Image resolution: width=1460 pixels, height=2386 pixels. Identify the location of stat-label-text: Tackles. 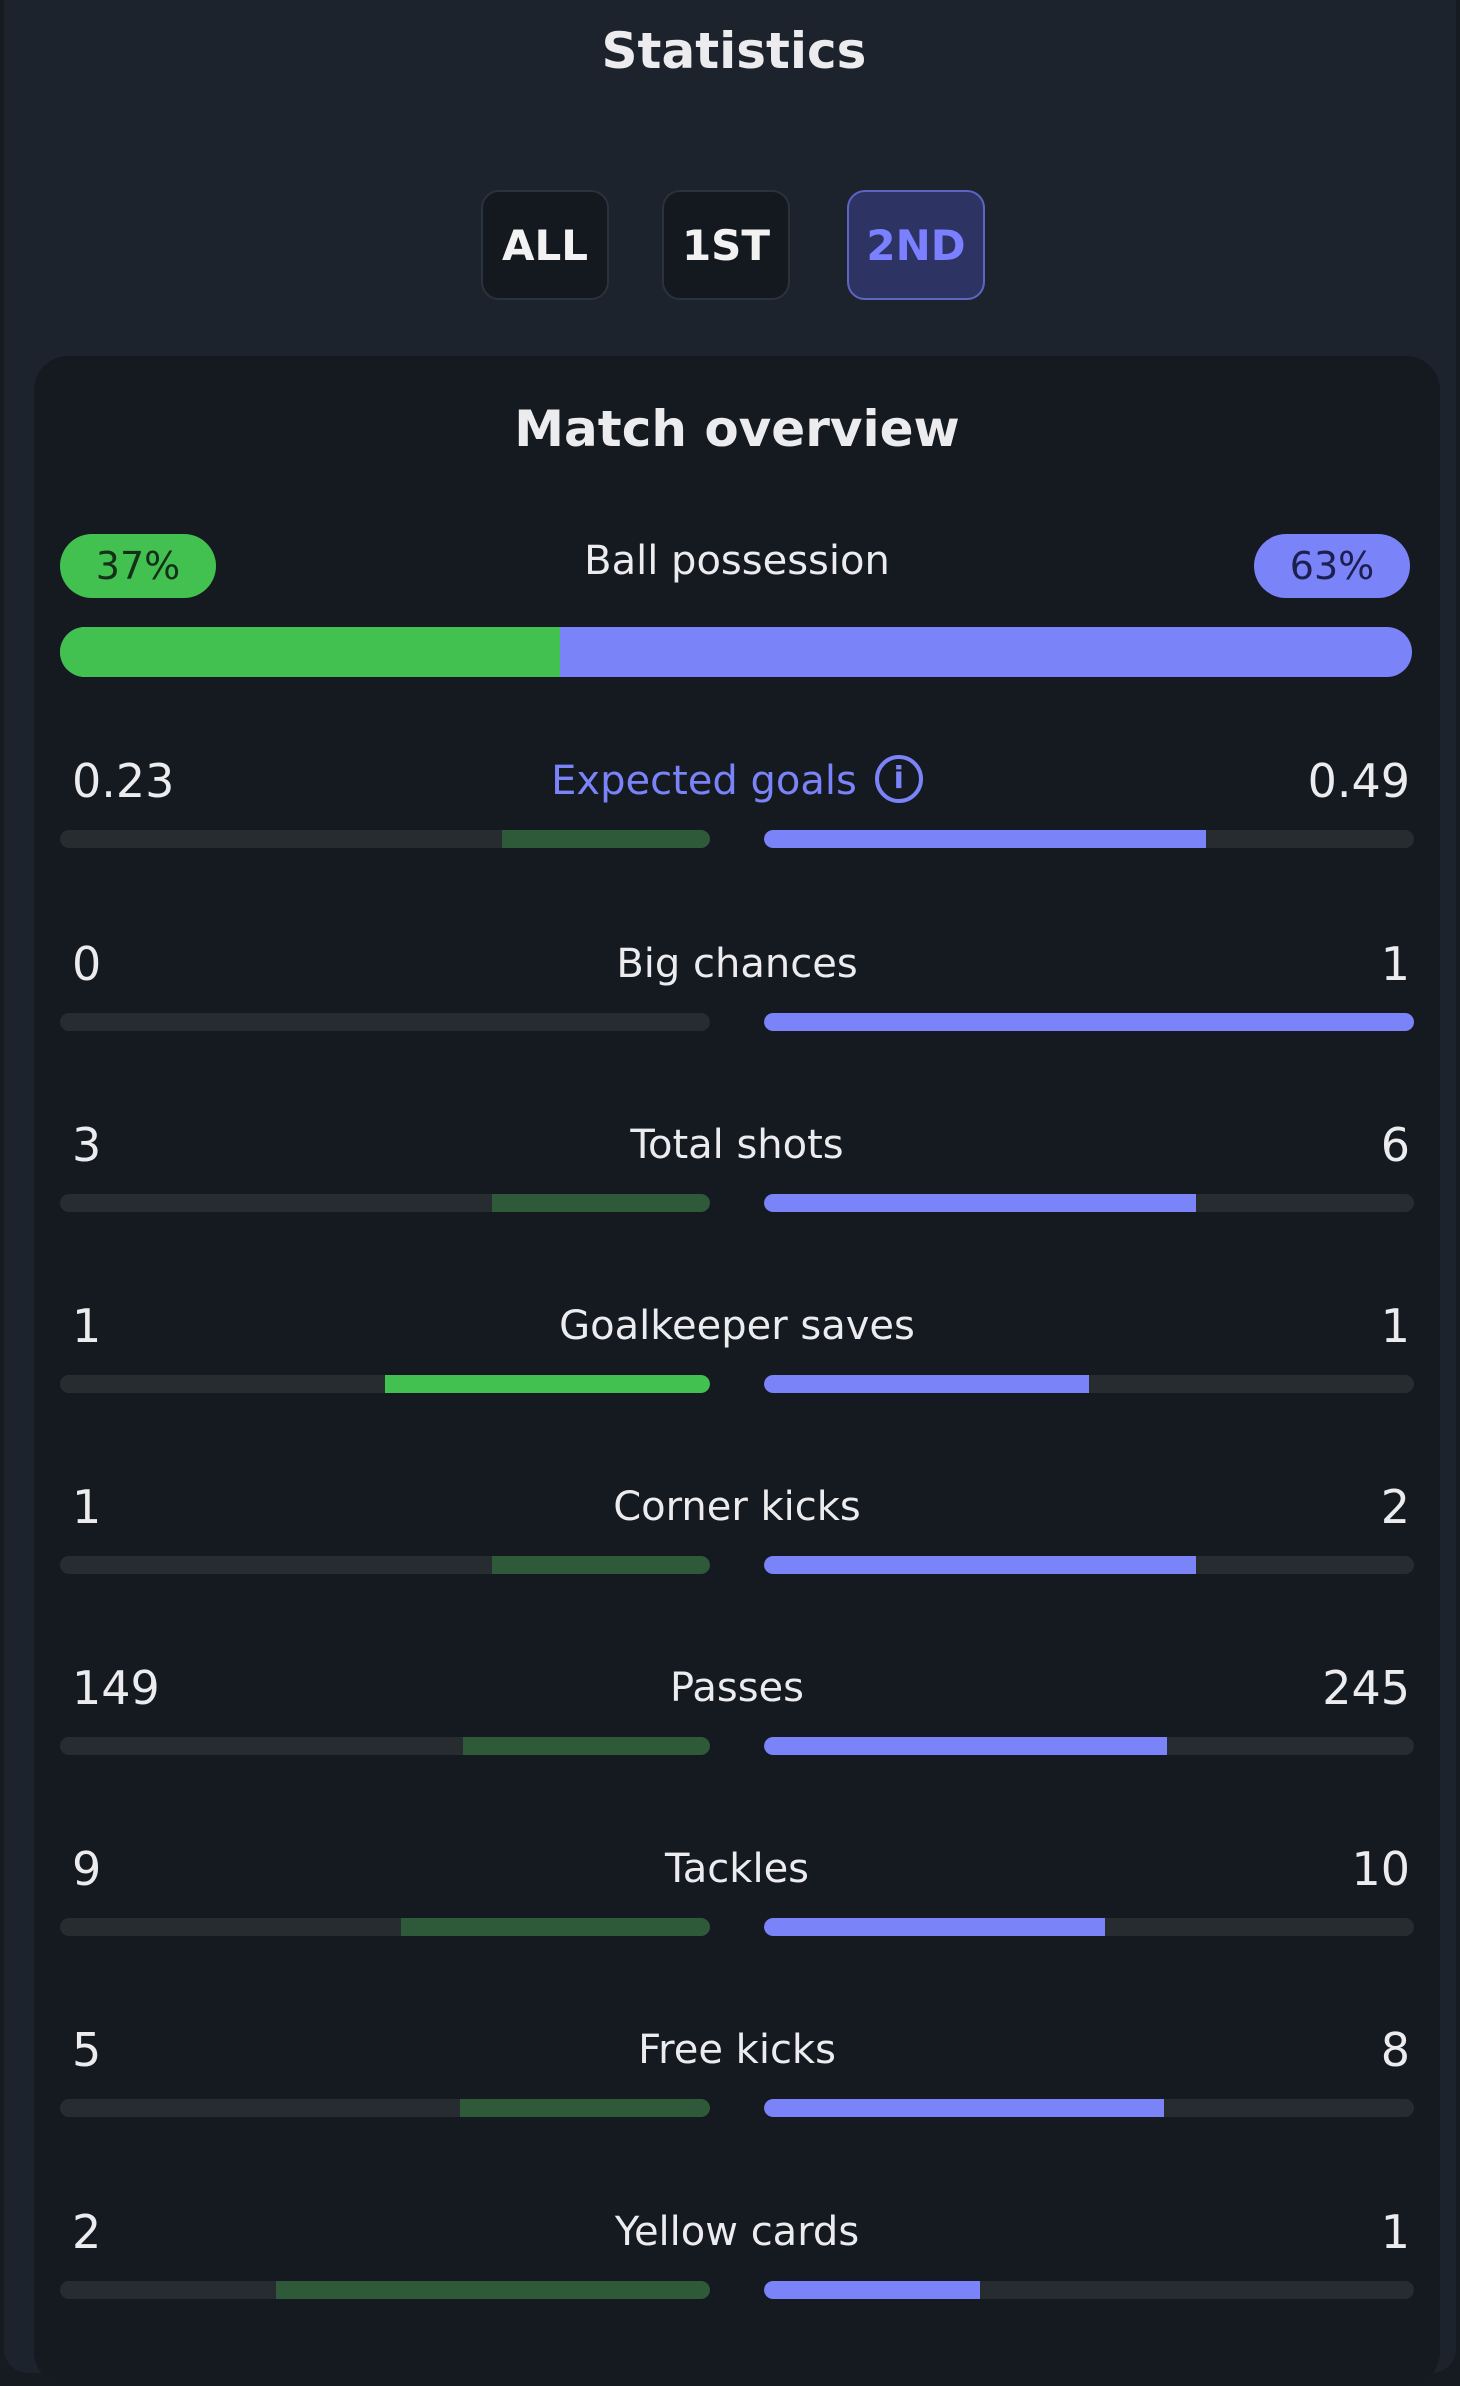
(737, 1869).